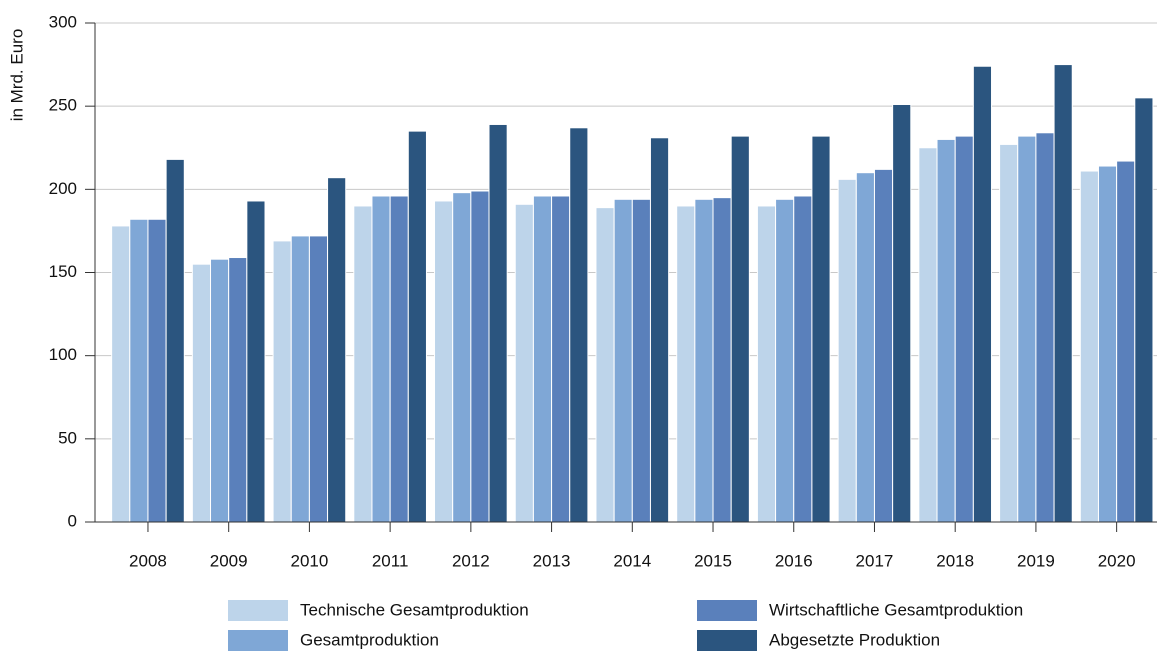  I want to click on x-tick-label: 2011, so click(390, 560).